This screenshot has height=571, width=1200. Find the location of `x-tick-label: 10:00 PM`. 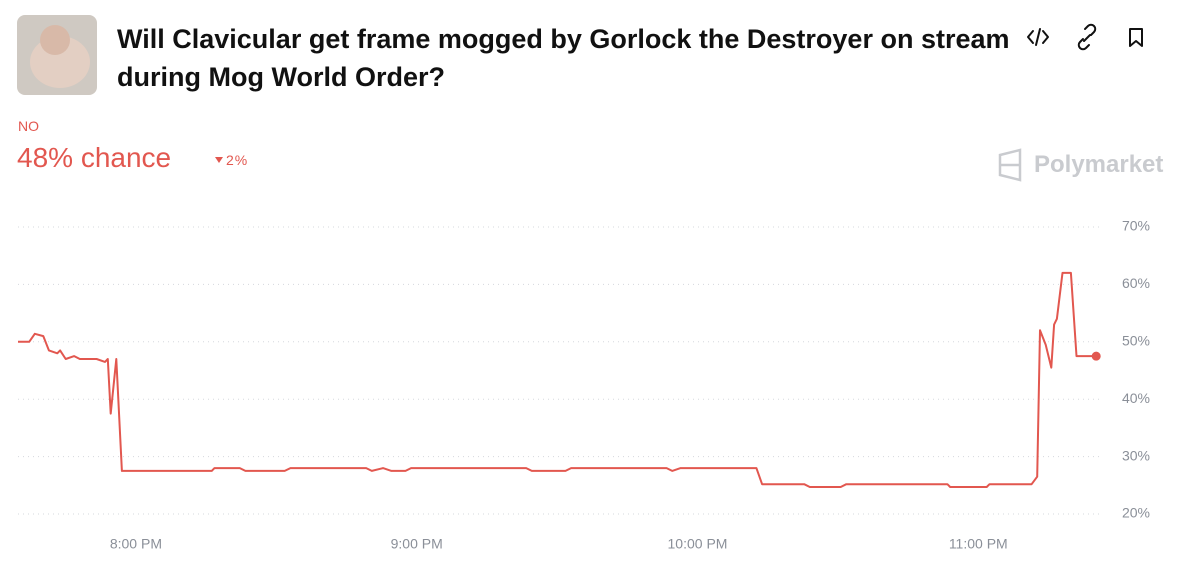

x-tick-label: 10:00 PM is located at coordinates (698, 544).